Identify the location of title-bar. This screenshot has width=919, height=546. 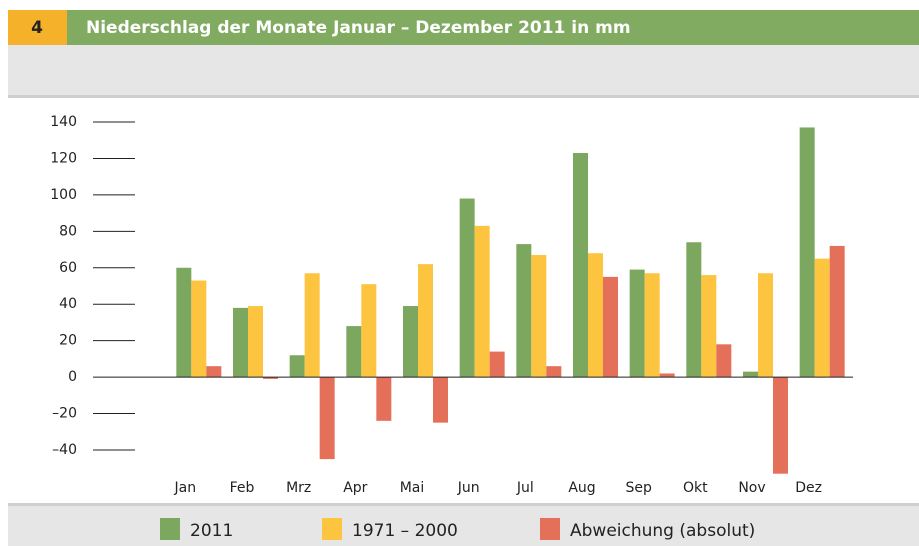
(493, 27).